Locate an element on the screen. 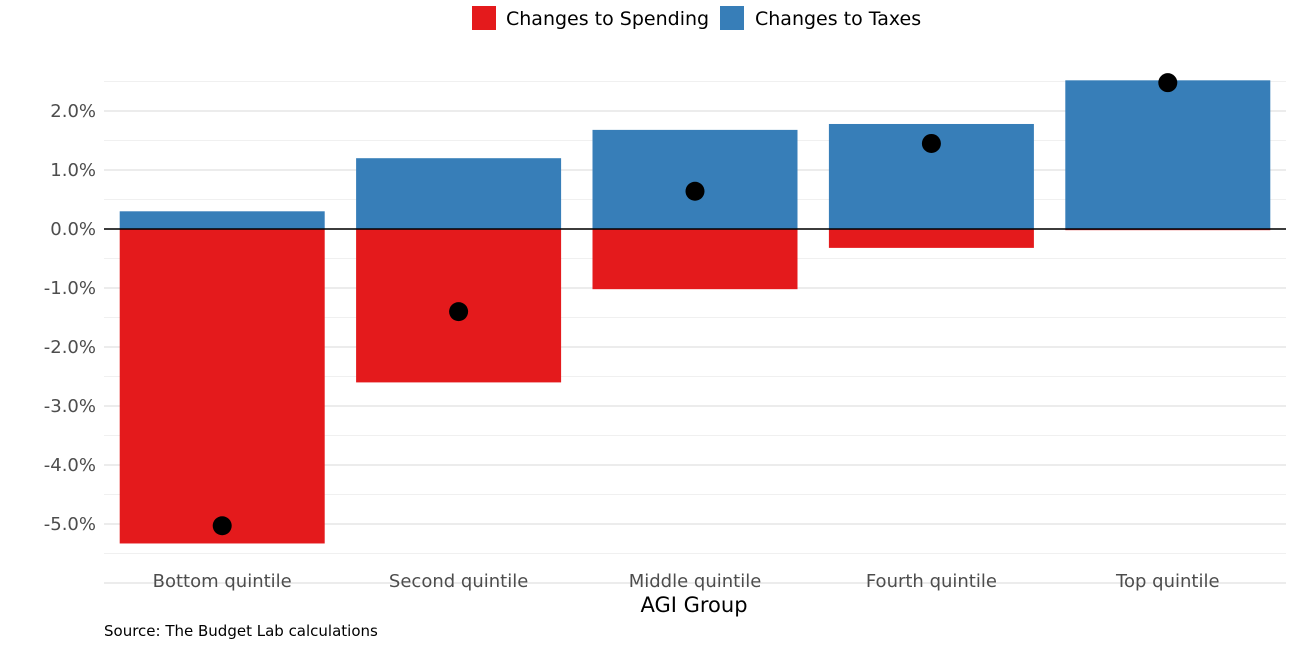 The width and height of the screenshot is (1300, 650). y-tick-label: -5.0% is located at coordinates (70, 524).